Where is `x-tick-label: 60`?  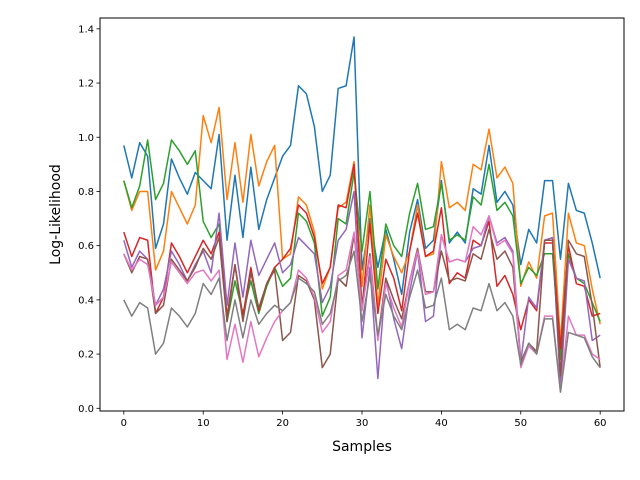 x-tick-label: 60 is located at coordinates (600, 423).